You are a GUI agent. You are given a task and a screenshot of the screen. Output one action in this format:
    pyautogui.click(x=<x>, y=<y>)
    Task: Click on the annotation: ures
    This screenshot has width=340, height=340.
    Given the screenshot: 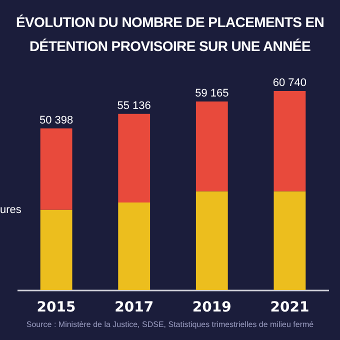 What is the action you would take?
    pyautogui.click(x=11, y=210)
    